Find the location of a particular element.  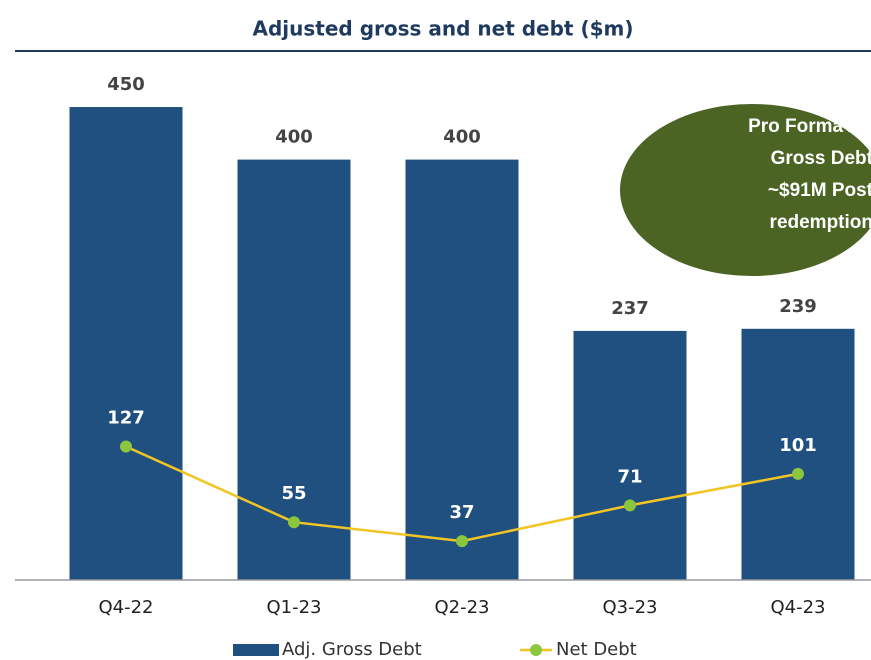

callout-text: Pro Forma Ad is located at coordinates (809, 126).